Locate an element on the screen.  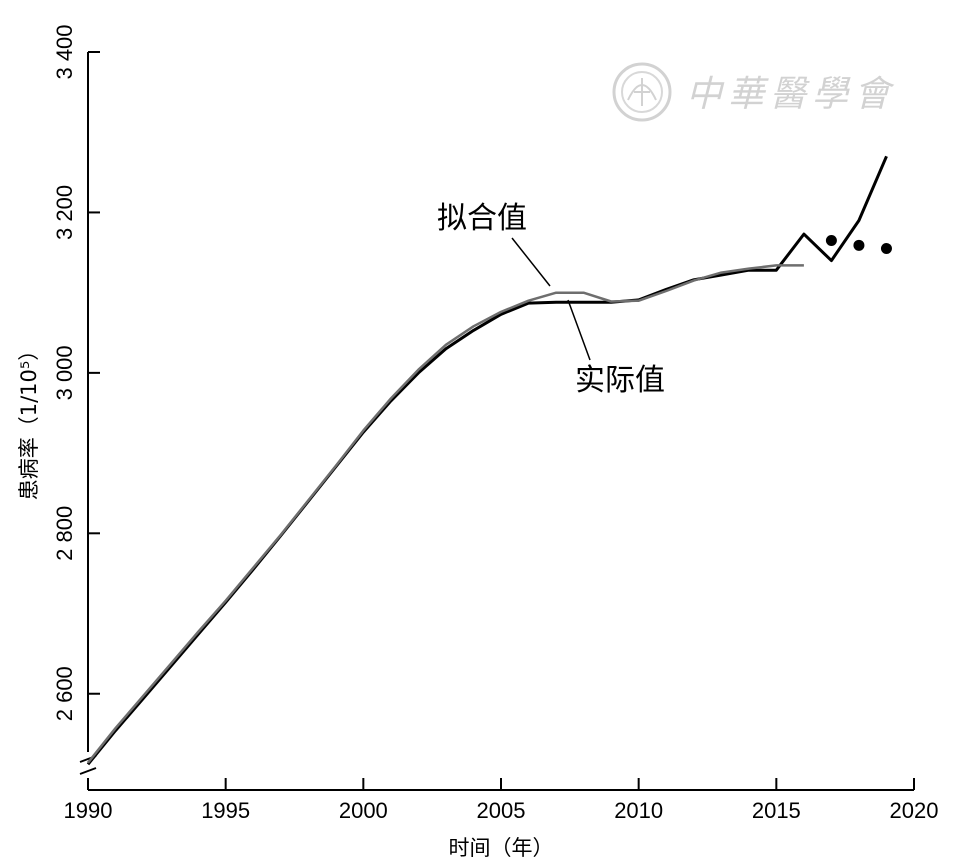
fitted-callout-line is located at coordinates (531, 262).